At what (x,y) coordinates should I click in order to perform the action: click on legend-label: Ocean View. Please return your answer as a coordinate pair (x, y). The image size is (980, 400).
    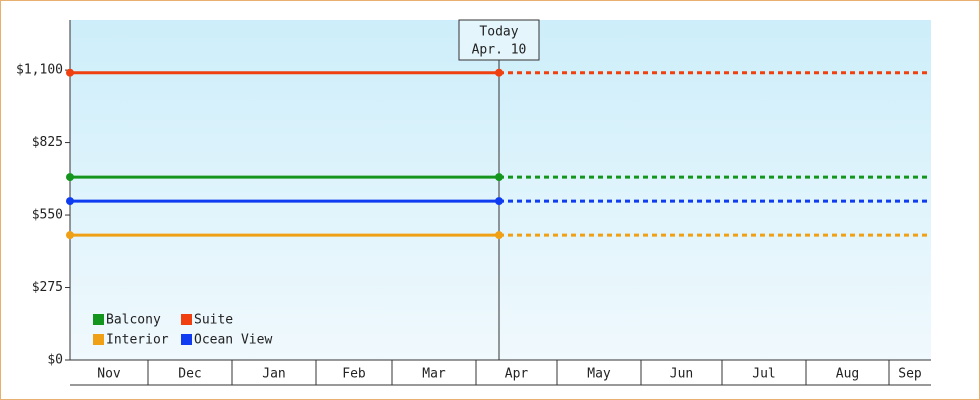
    Looking at the image, I should click on (233, 340).